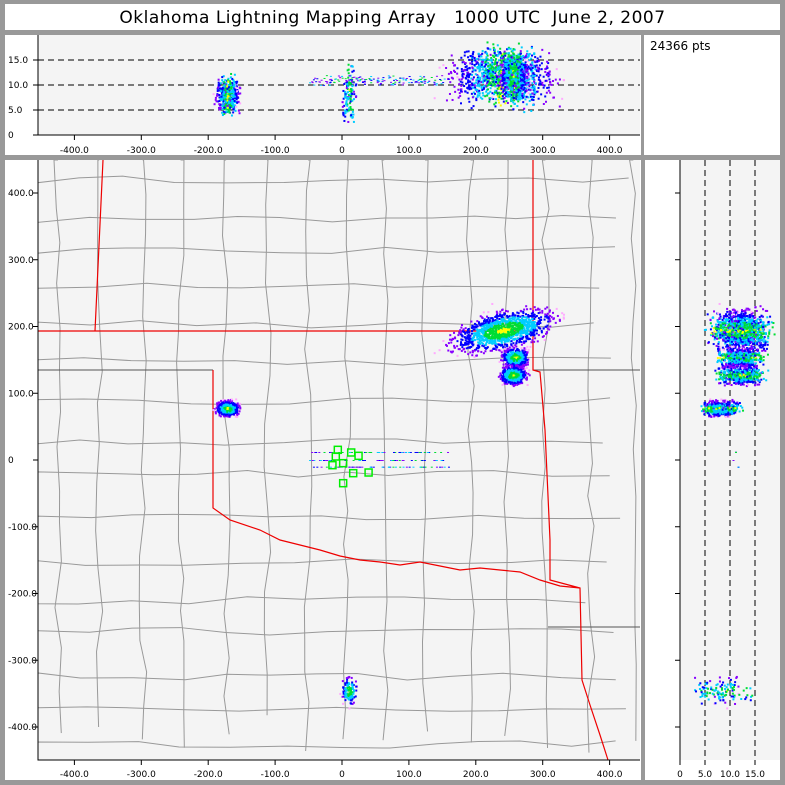  Describe the element at coordinates (22, 661) in the screenshot. I see `y-tick-label: -300.0` at that location.